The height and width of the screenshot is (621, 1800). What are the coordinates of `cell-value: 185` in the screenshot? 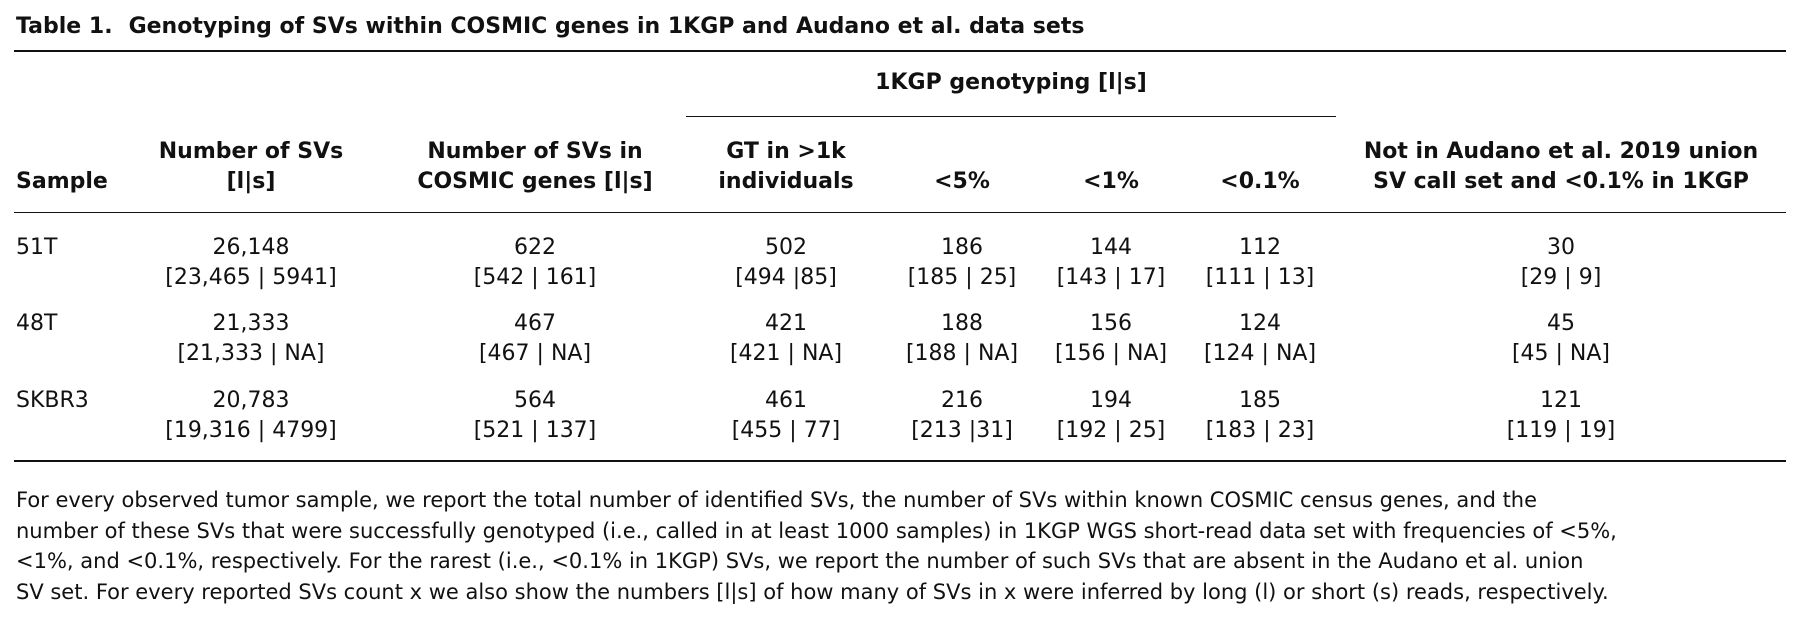 It's located at (1260, 400).